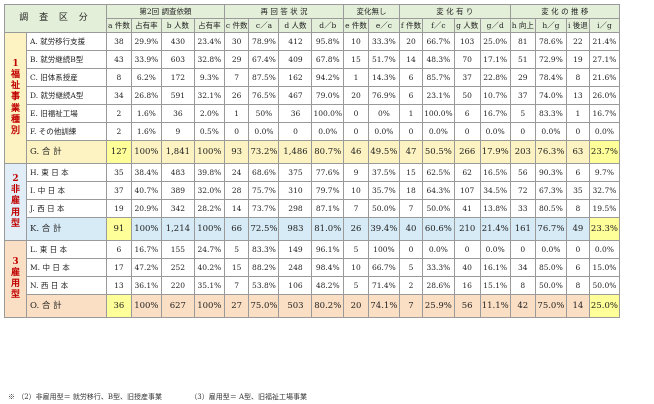 The height and width of the screenshot is (404, 654). What do you see at coordinates (356, 25) in the screenshot?
I see `column-header: e 件数` at bounding box center [356, 25].